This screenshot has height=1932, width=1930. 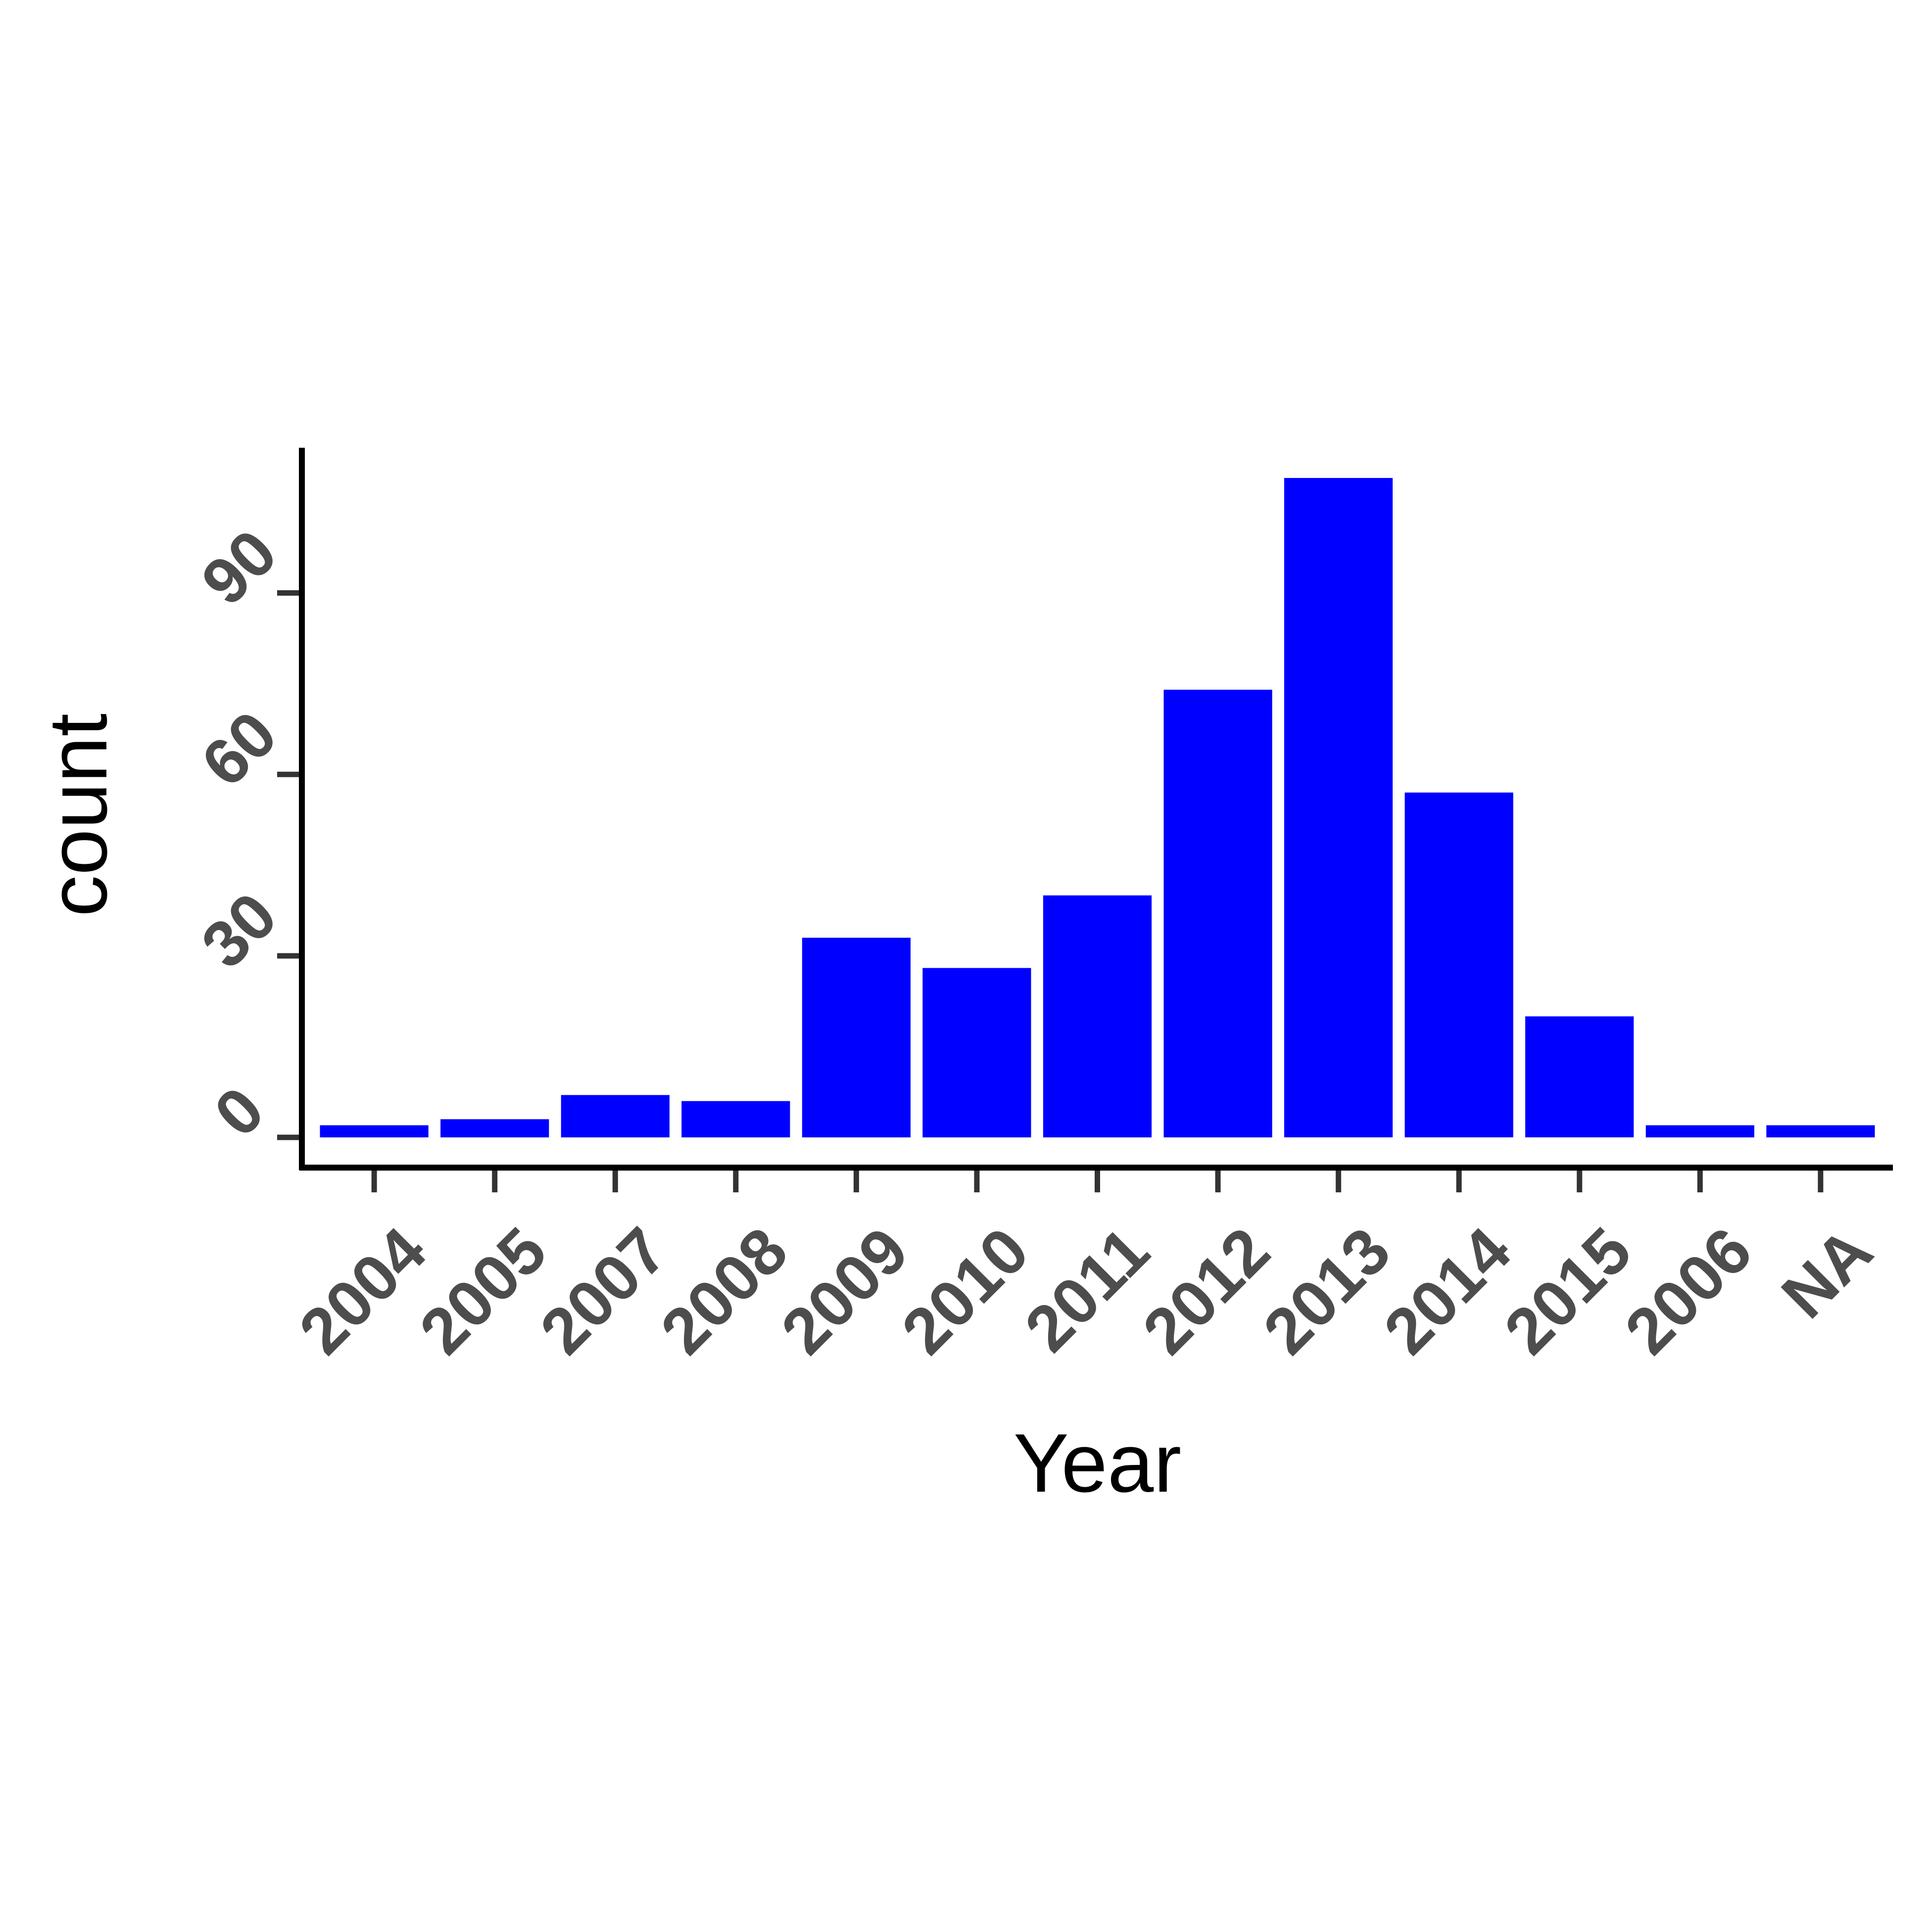 What do you see at coordinates (1097, 1016) in the screenshot?
I see `bar-2011` at bounding box center [1097, 1016].